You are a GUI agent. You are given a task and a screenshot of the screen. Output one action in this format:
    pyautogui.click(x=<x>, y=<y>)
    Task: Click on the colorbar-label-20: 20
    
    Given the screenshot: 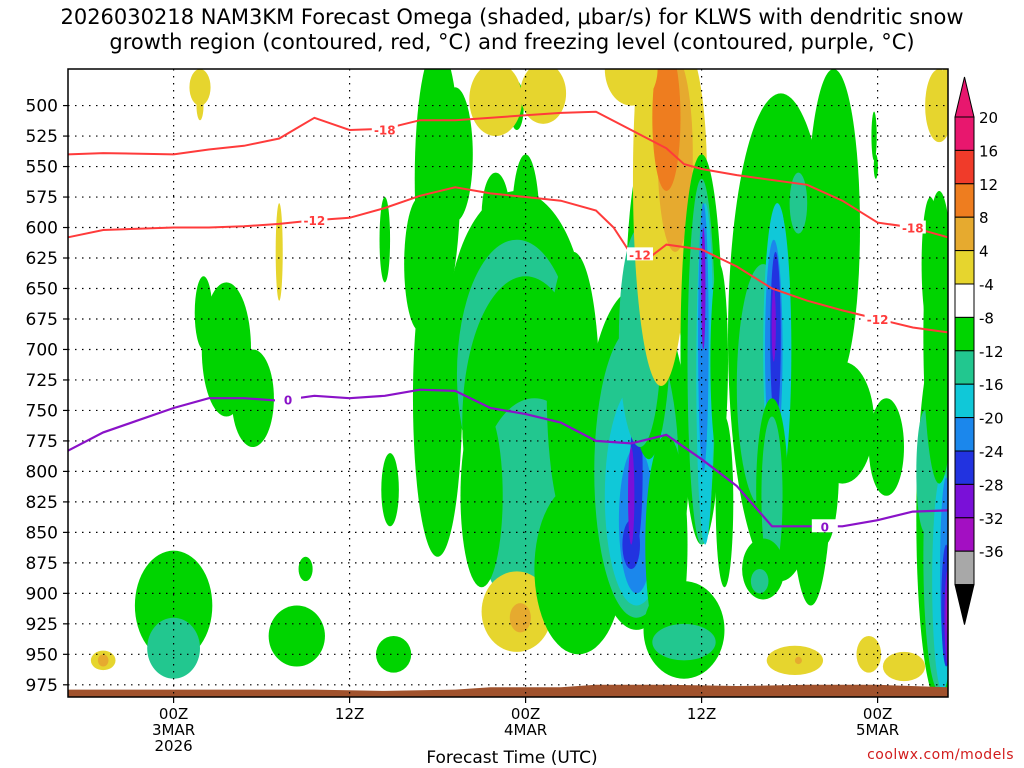 What is the action you would take?
    pyautogui.click(x=988, y=118)
    